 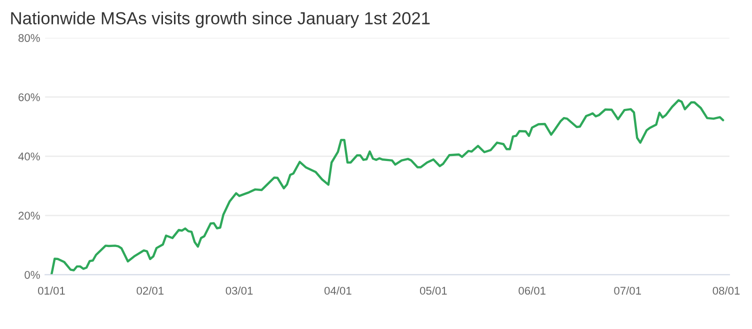 I want to click on x-tick-label: 06/01, so click(x=532, y=290).